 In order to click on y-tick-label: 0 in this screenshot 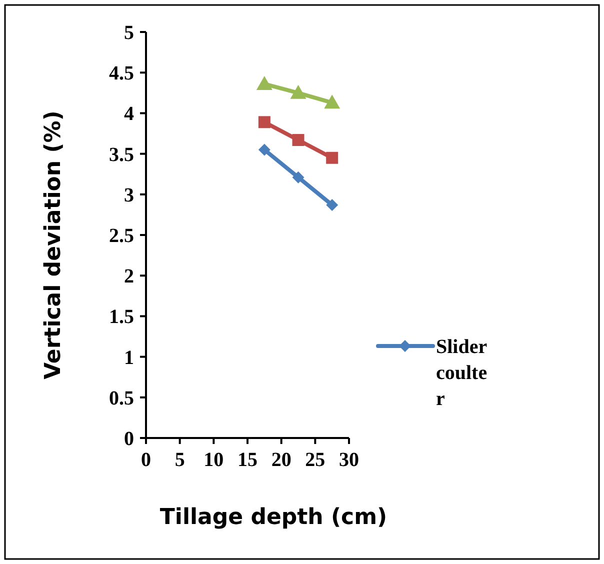, I will do `click(129, 439)`.